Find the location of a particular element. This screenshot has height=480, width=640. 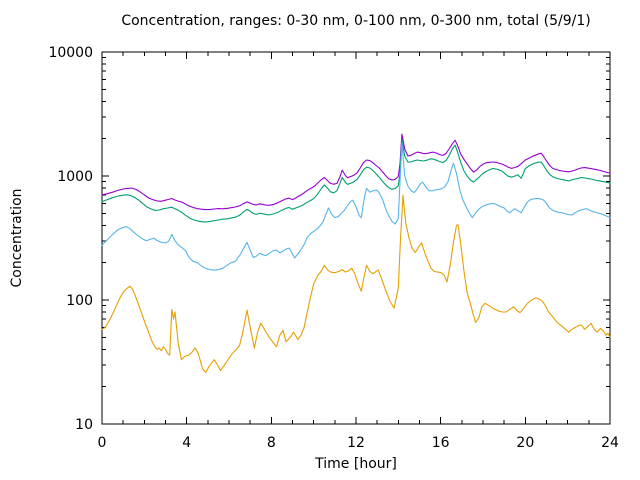

x-axis-title: Time [hour] is located at coordinates (356, 464).